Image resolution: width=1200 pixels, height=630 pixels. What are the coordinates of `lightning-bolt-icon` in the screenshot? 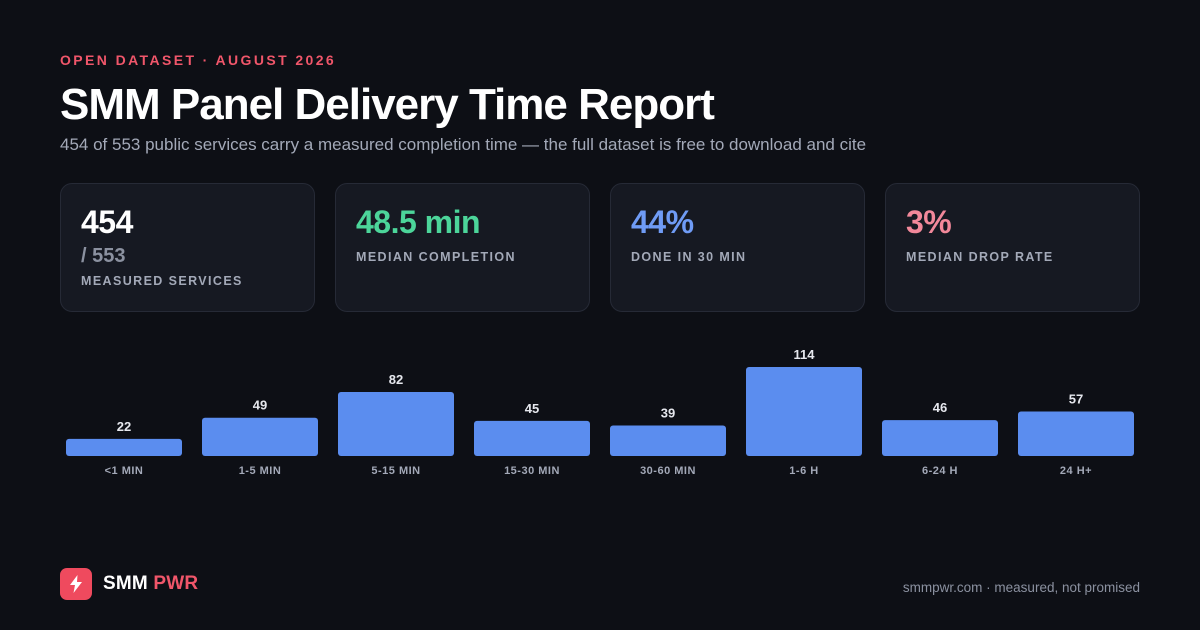 It's located at (76, 584).